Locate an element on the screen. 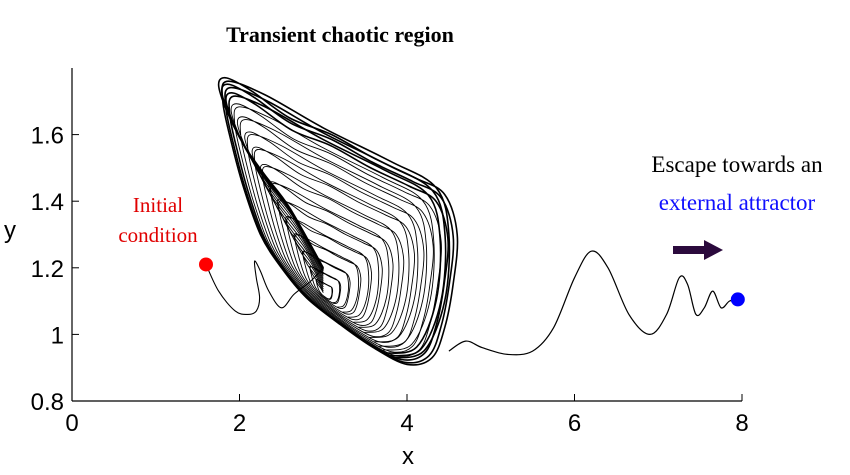  y-tick-label: 0.8 is located at coordinates (47, 402).